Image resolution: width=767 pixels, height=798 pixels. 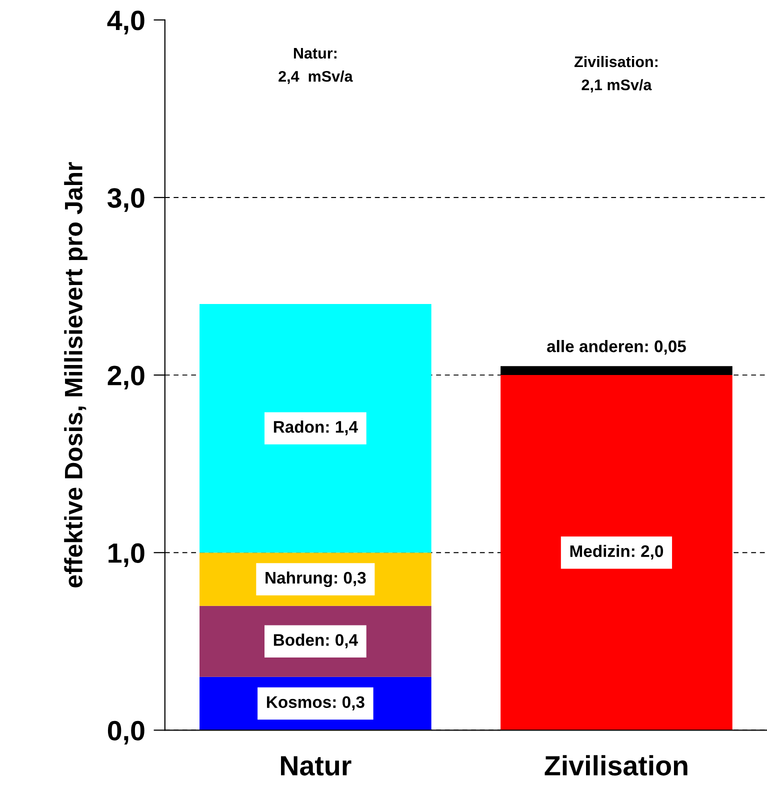 What do you see at coordinates (616, 765) in the screenshot?
I see `x-tick-label: Zivilisation` at bounding box center [616, 765].